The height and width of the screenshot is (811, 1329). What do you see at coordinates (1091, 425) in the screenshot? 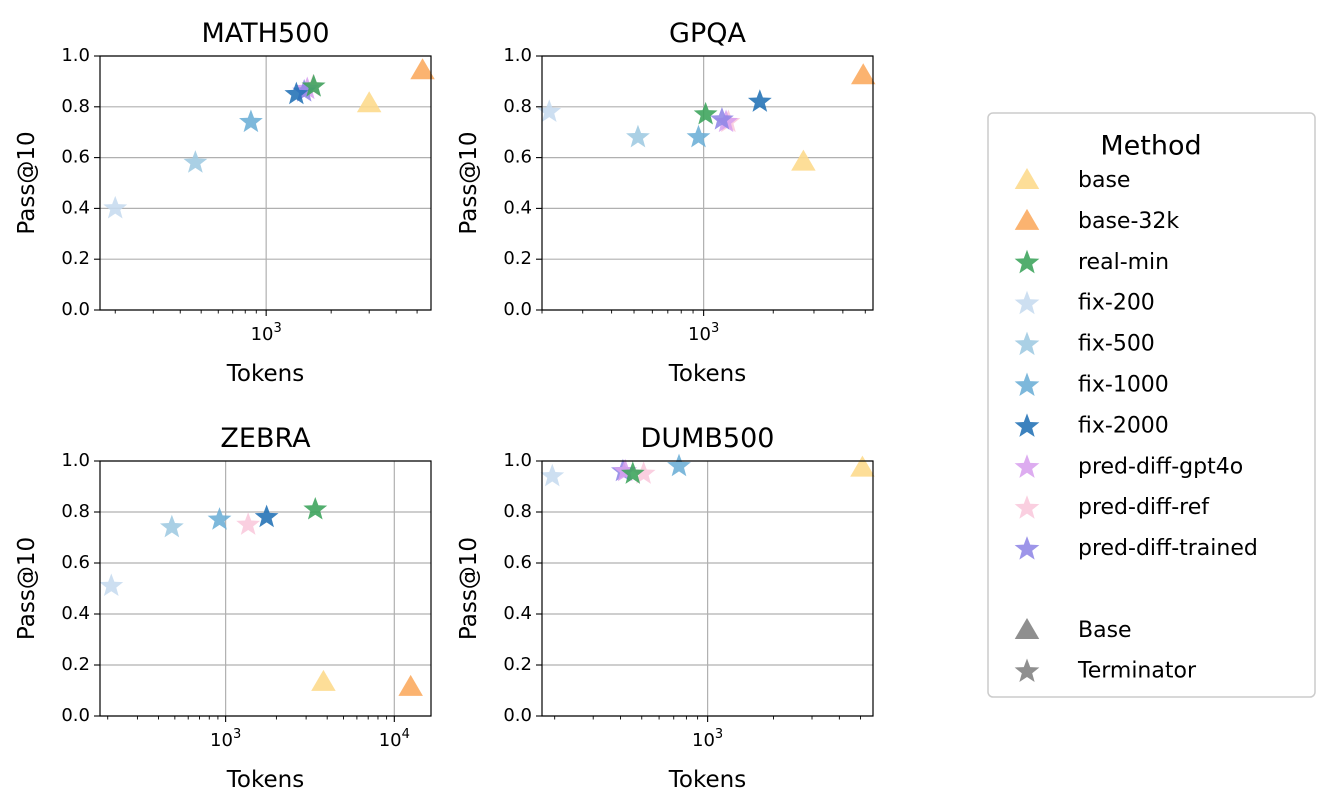
I see `legend-item-fix-2000: fix-2000` at bounding box center [1091, 425].